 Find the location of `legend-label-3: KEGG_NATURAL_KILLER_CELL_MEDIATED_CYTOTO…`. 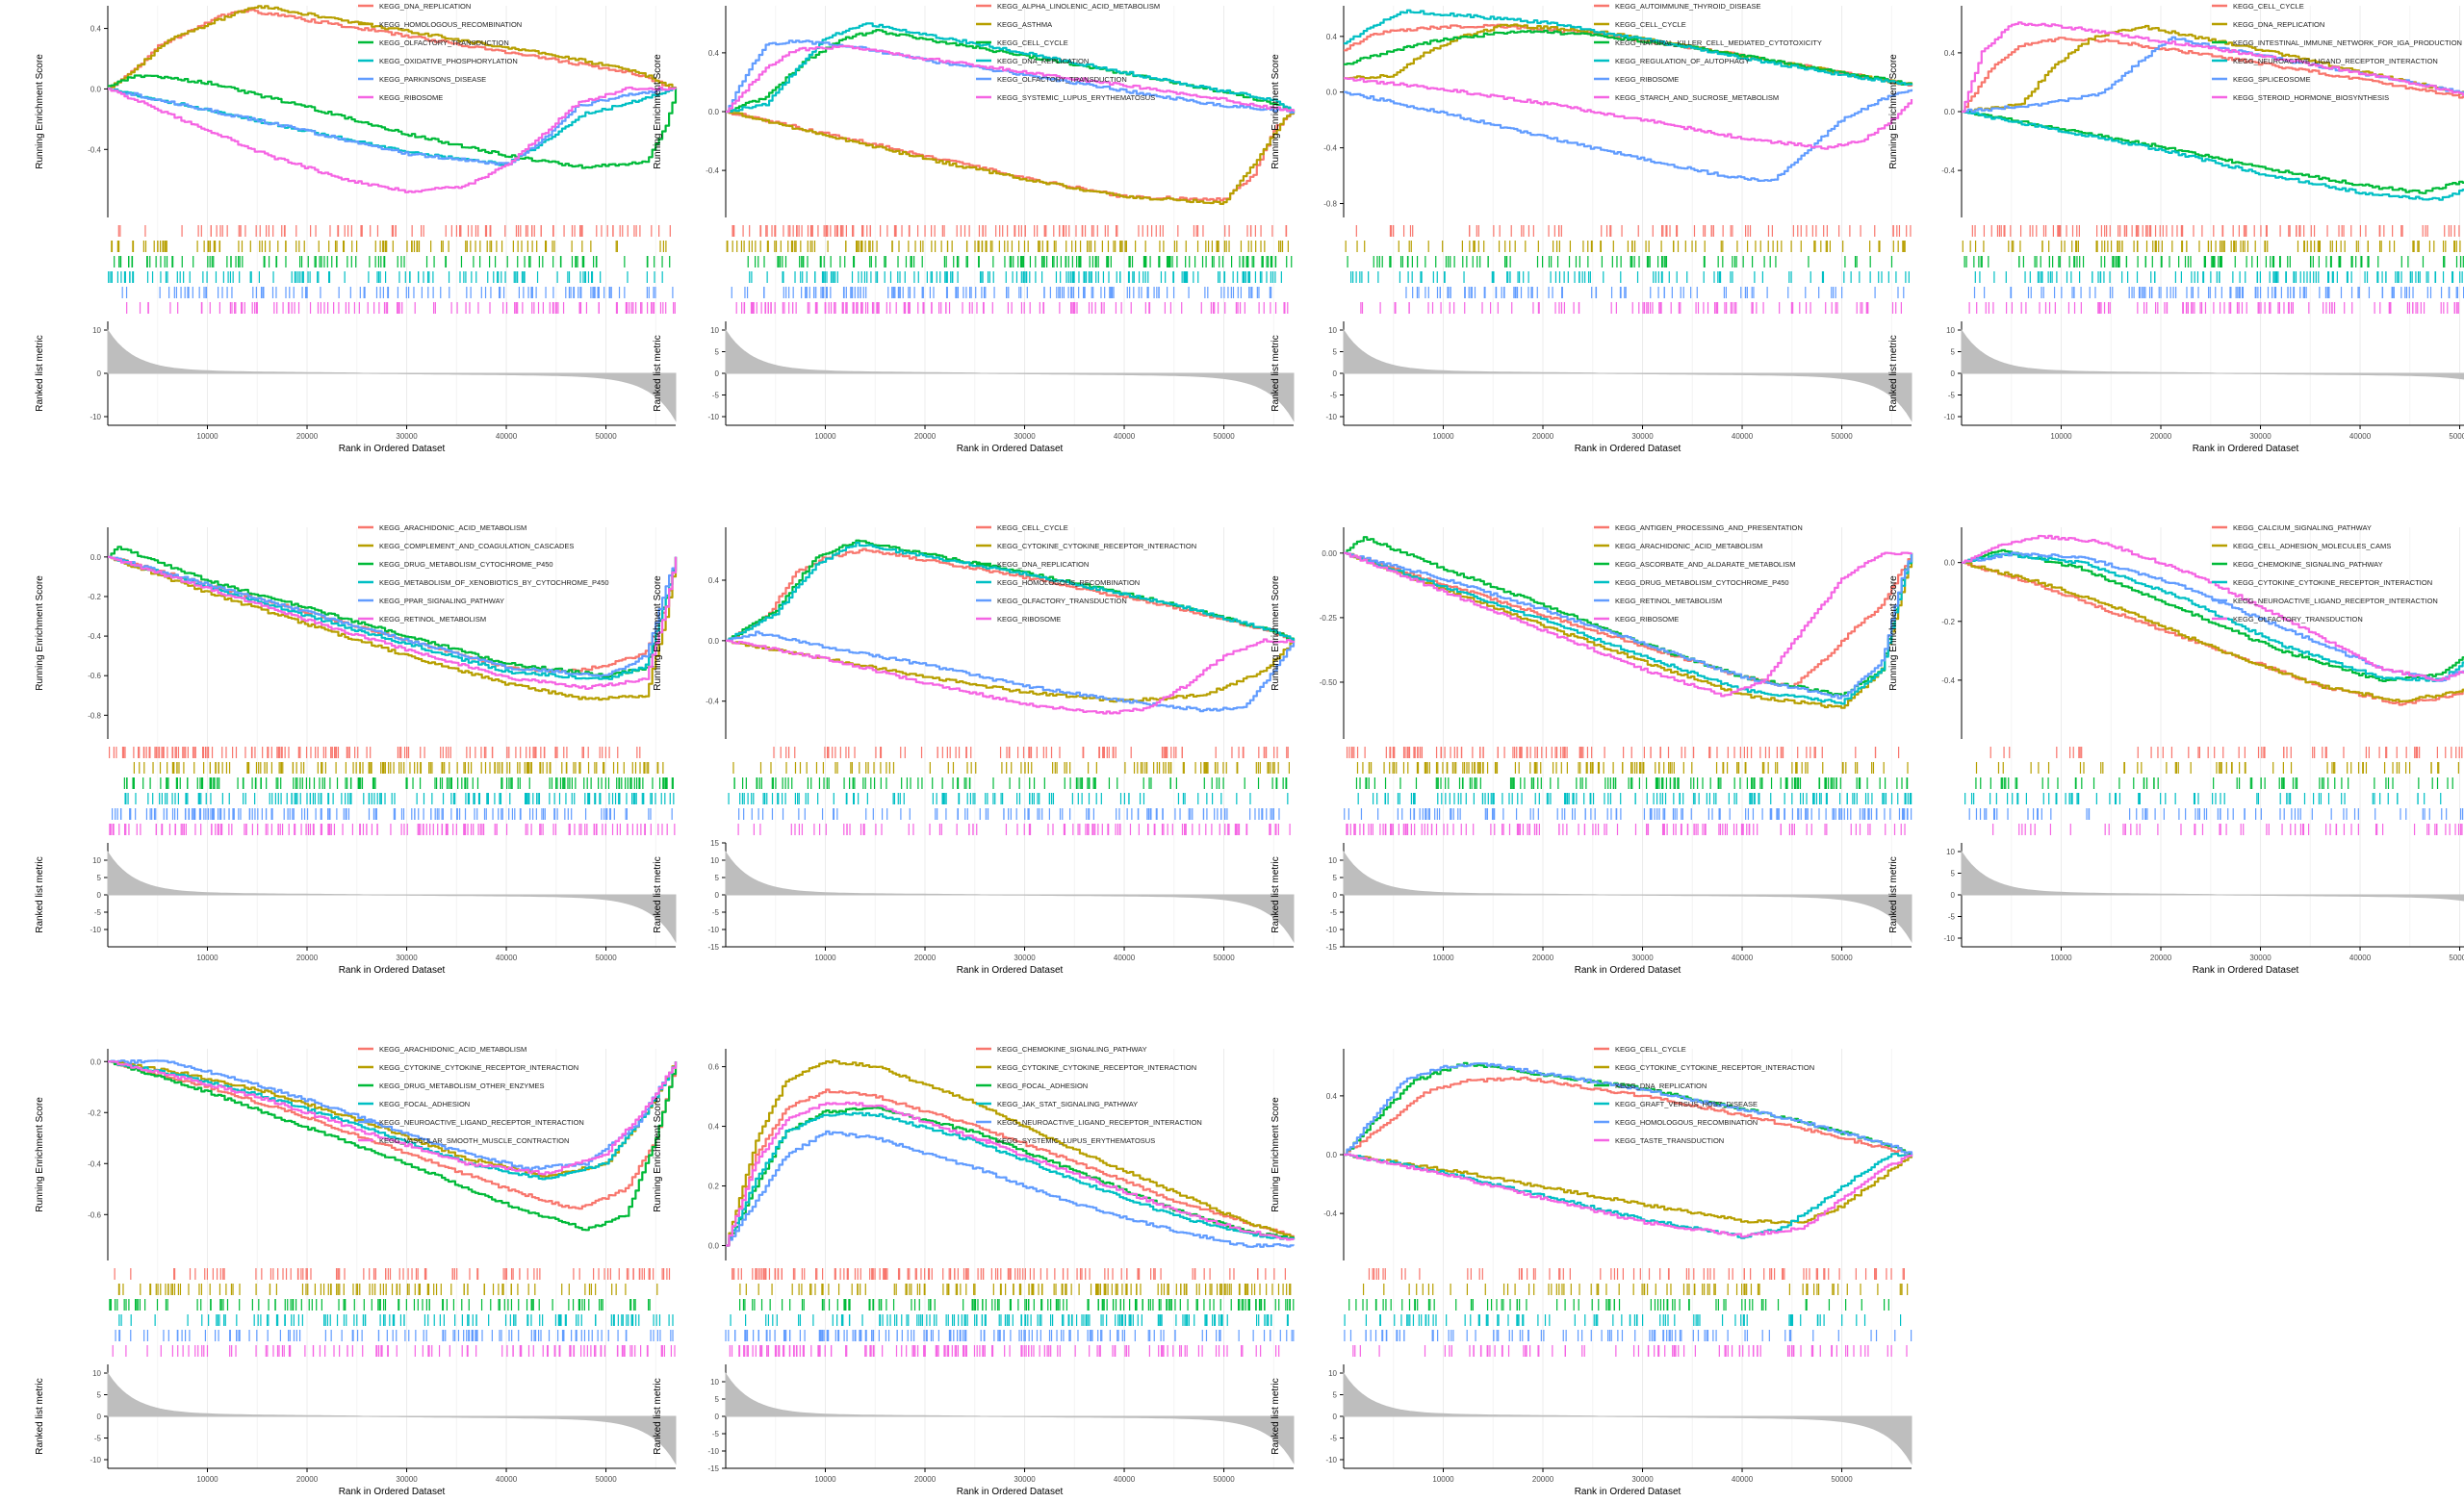

legend-label-3: KEGG_NATURAL_KILLER_CELL_MEDIATED_CYTOTO… is located at coordinates (1718, 42).